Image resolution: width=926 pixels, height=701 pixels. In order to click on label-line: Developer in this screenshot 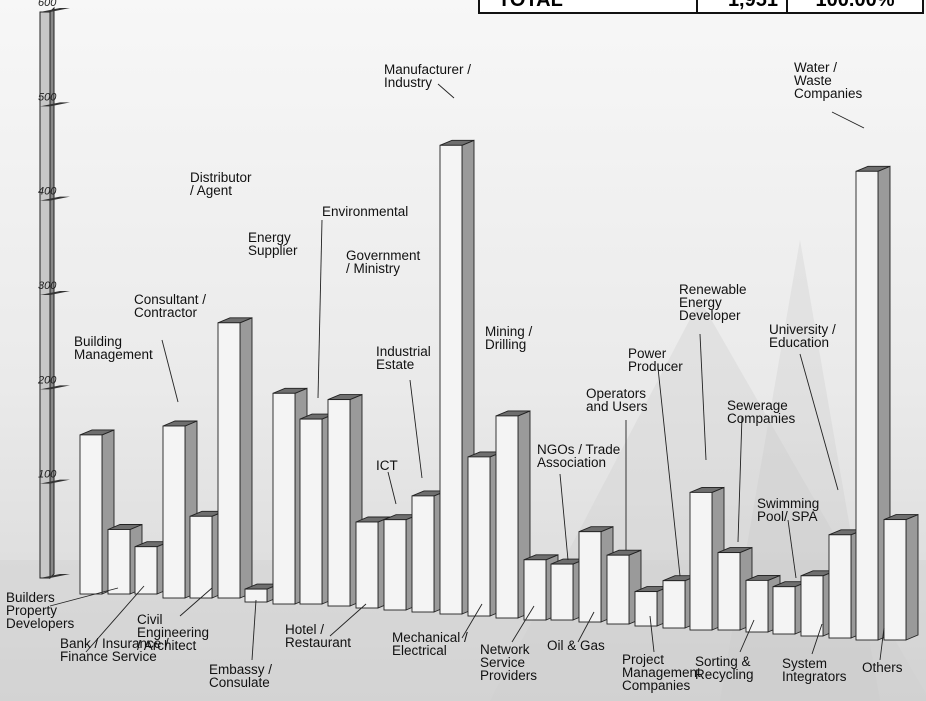, I will do `click(710, 315)`.